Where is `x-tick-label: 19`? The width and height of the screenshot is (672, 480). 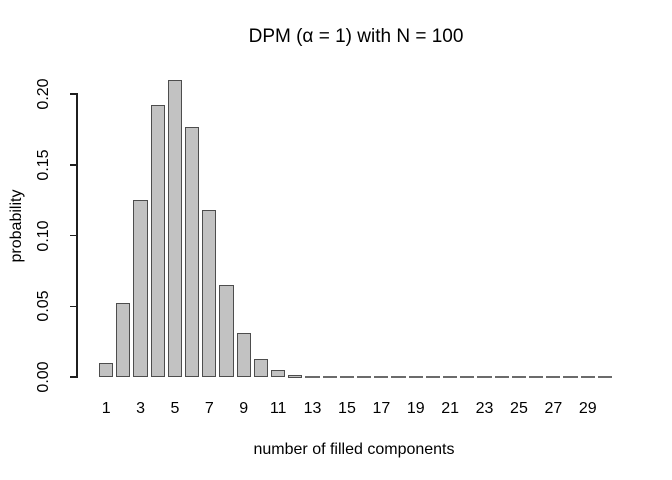
x-tick-label: 19 is located at coordinates (415, 408).